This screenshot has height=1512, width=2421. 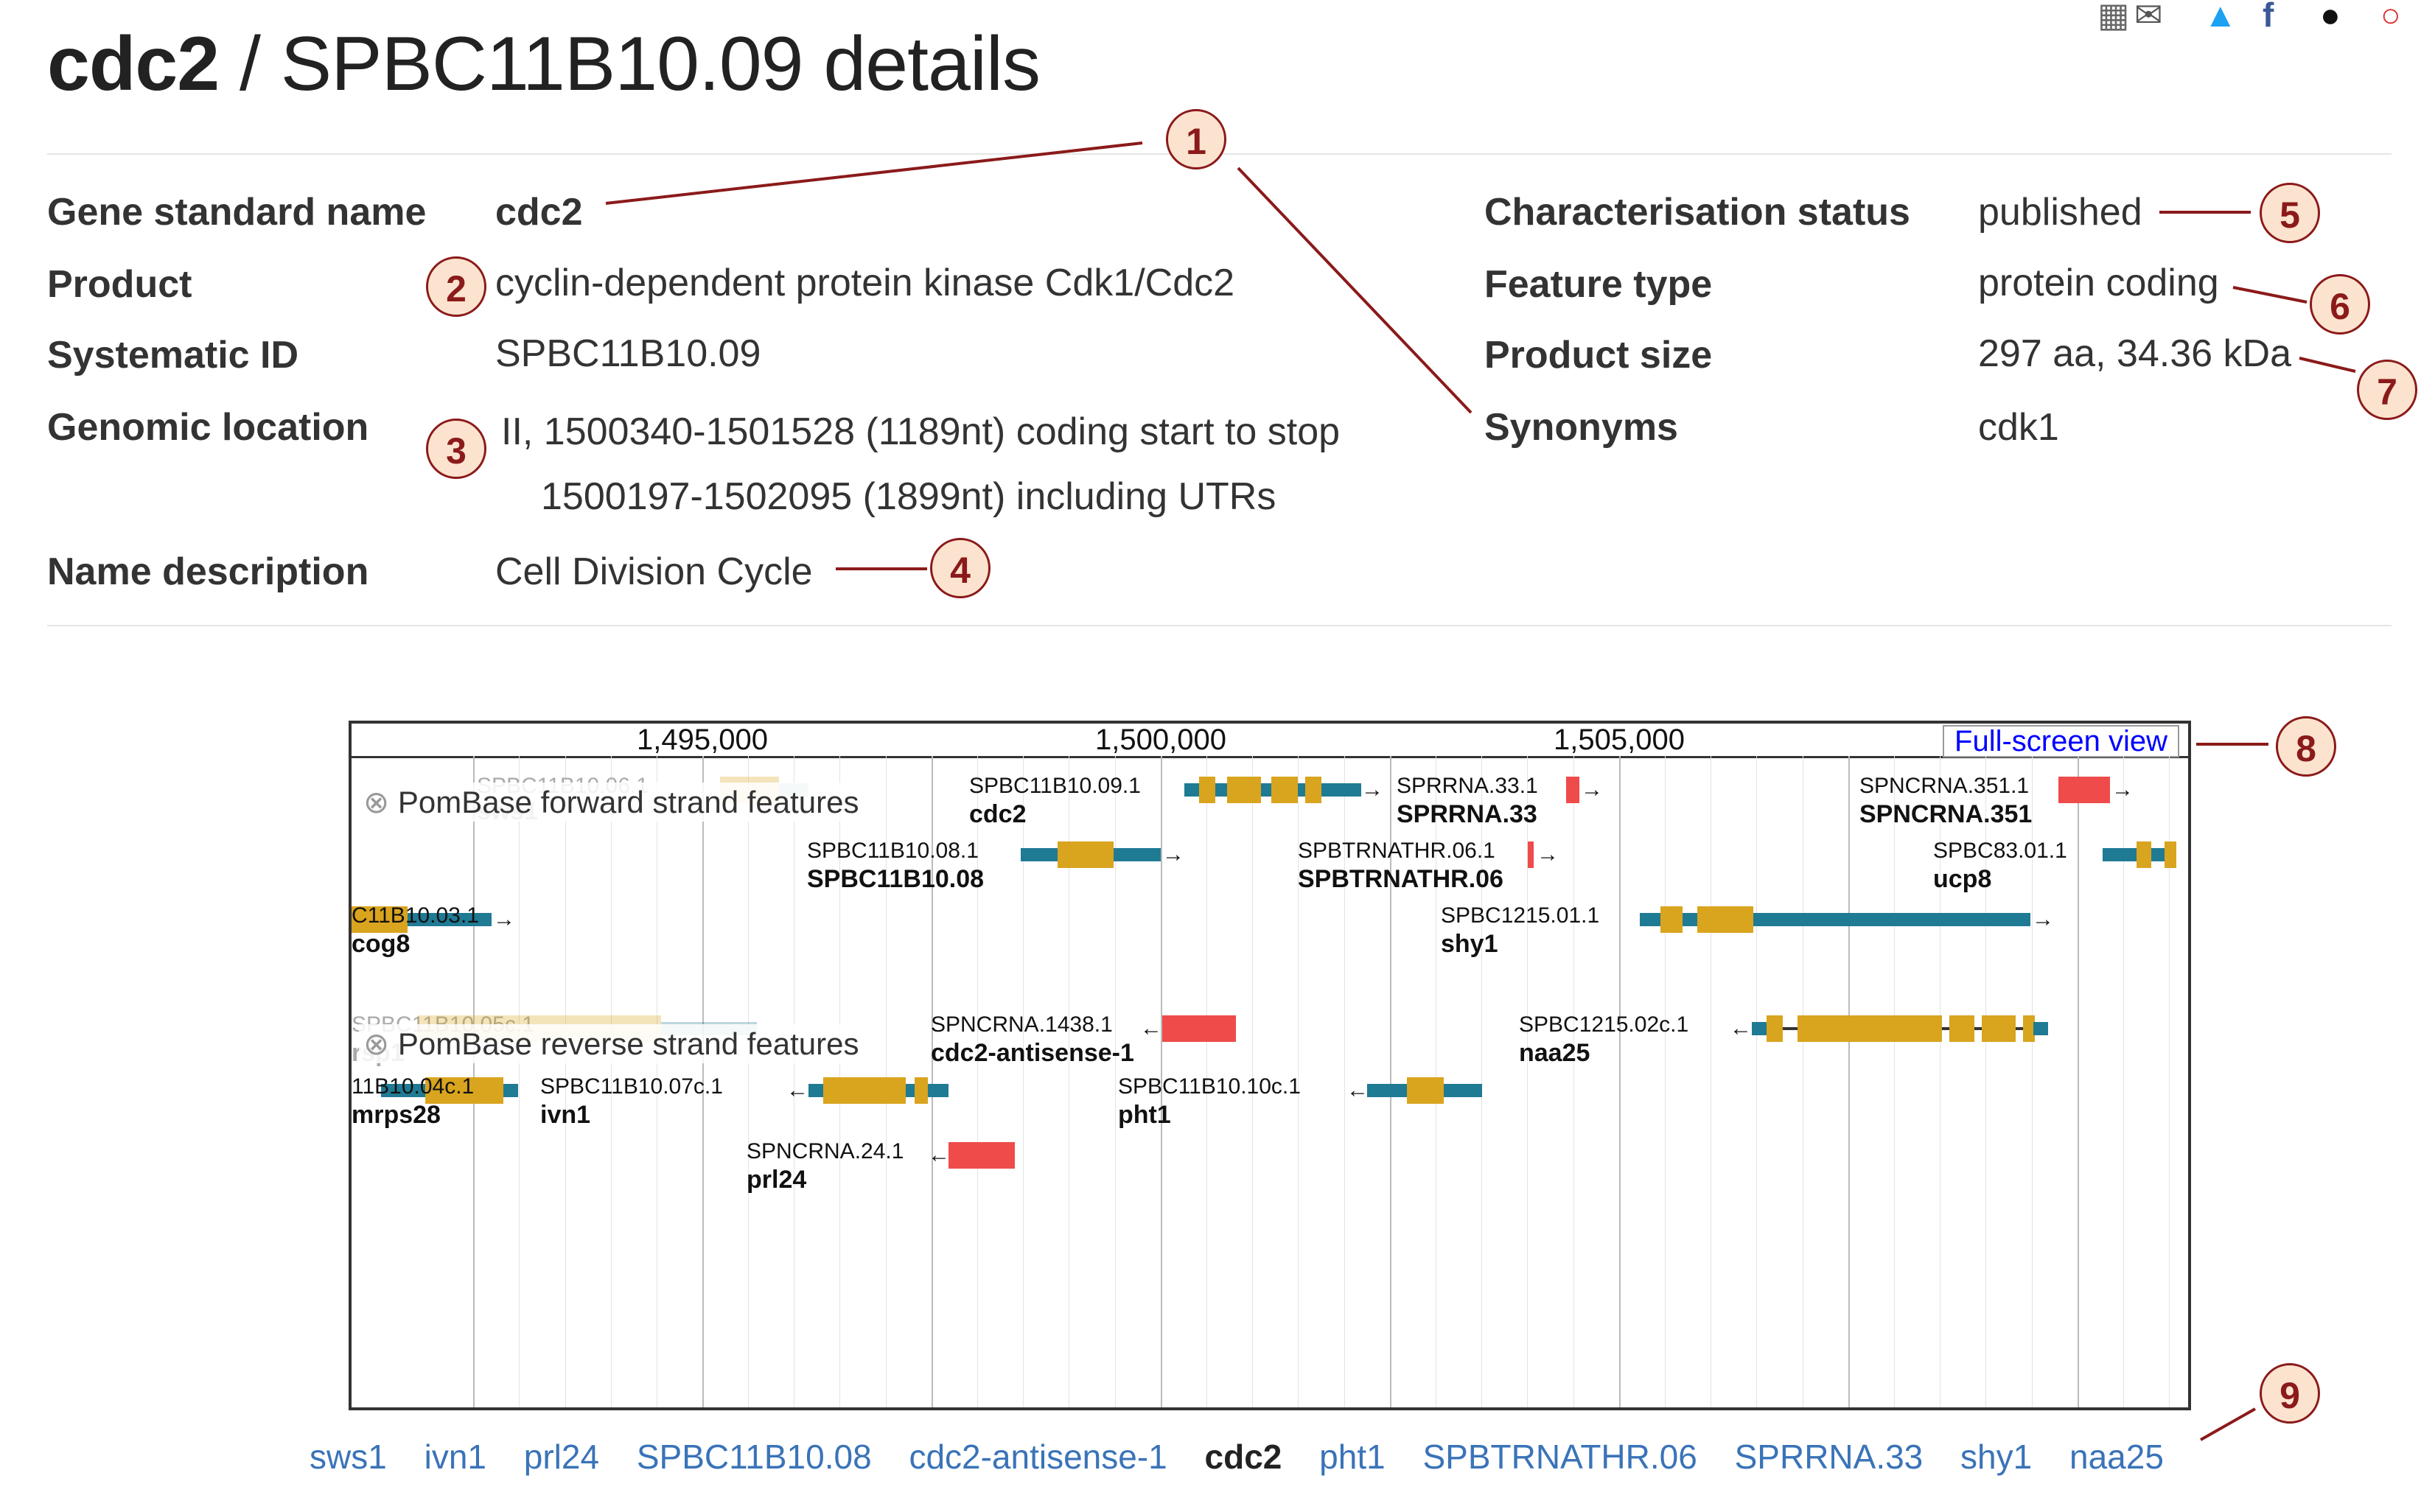 I want to click on feature-id: SPRRNA.33.1, so click(x=1467, y=786).